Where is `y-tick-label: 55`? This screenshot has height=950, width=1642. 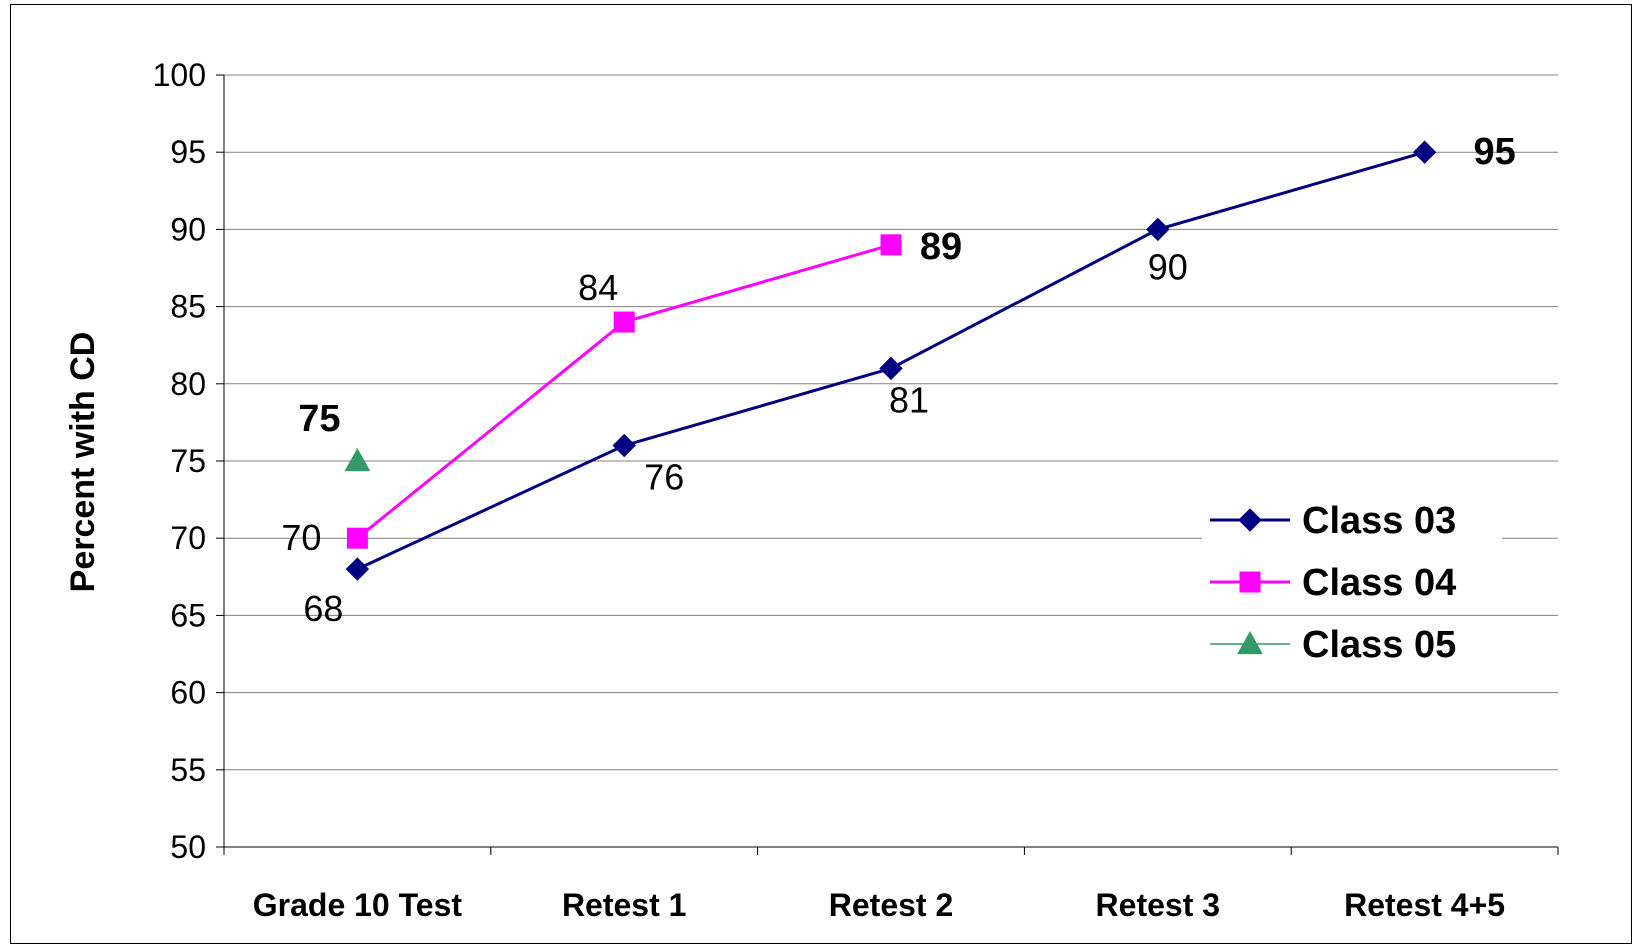
y-tick-label: 55 is located at coordinates (188, 770).